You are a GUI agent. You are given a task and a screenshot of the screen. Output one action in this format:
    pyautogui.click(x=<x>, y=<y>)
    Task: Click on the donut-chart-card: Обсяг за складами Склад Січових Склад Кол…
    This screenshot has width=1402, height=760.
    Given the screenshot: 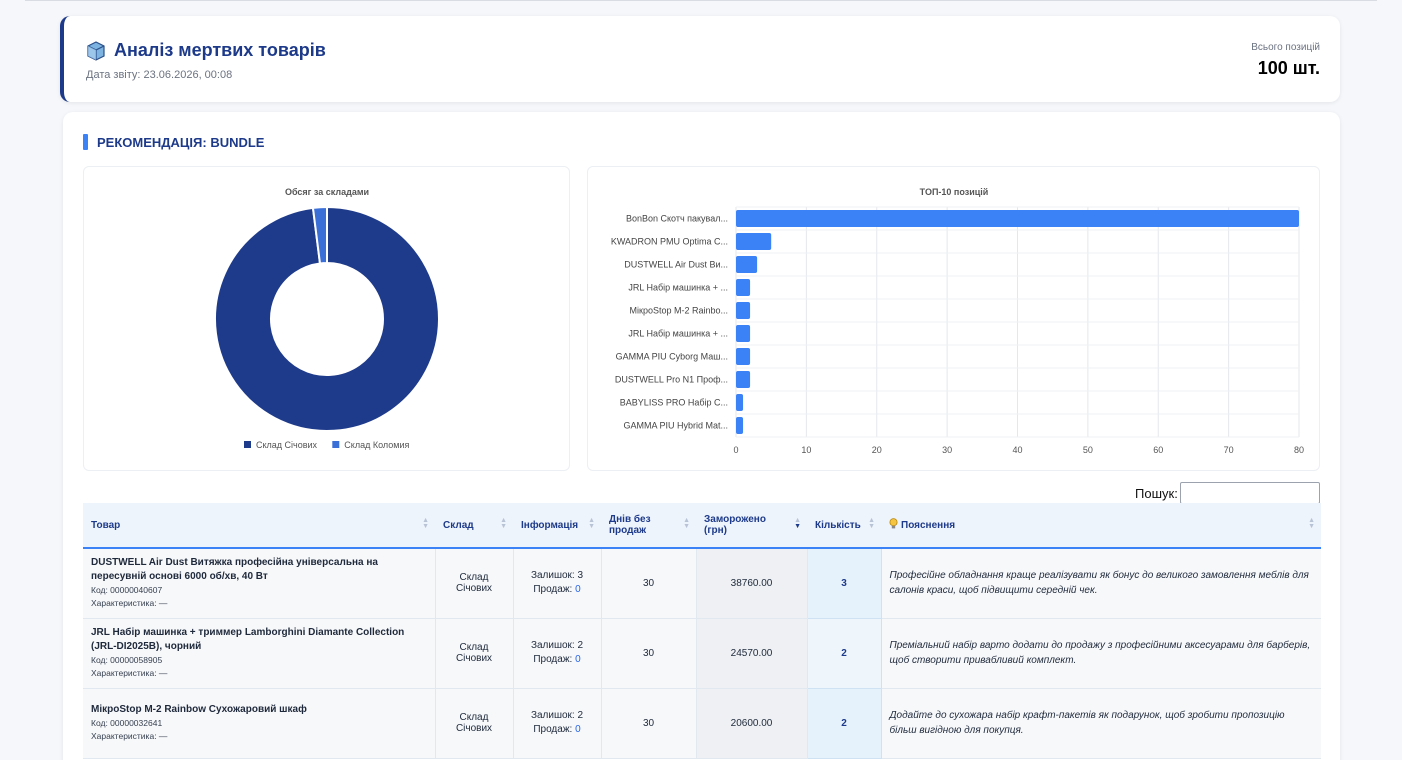 What is the action you would take?
    pyautogui.click(x=326, y=318)
    